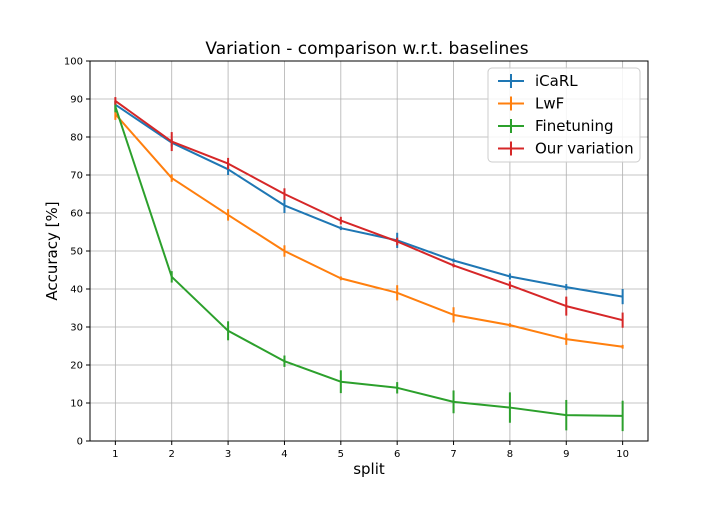  I want to click on x-axis-label: split, so click(369, 469).